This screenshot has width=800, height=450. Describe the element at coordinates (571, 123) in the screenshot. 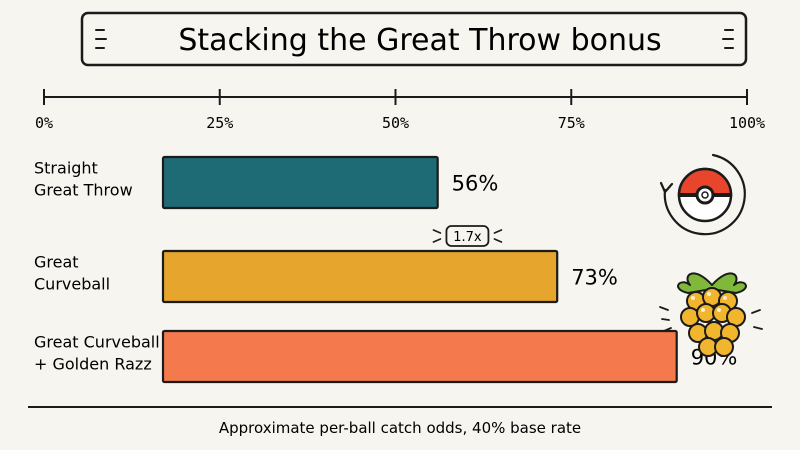

I see `x-tick-label: 75%` at that location.